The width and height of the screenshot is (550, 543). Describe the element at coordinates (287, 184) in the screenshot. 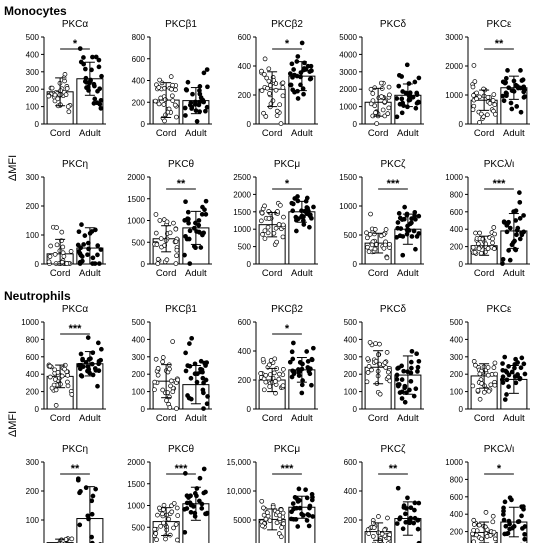

I see `significance-label: *` at that location.